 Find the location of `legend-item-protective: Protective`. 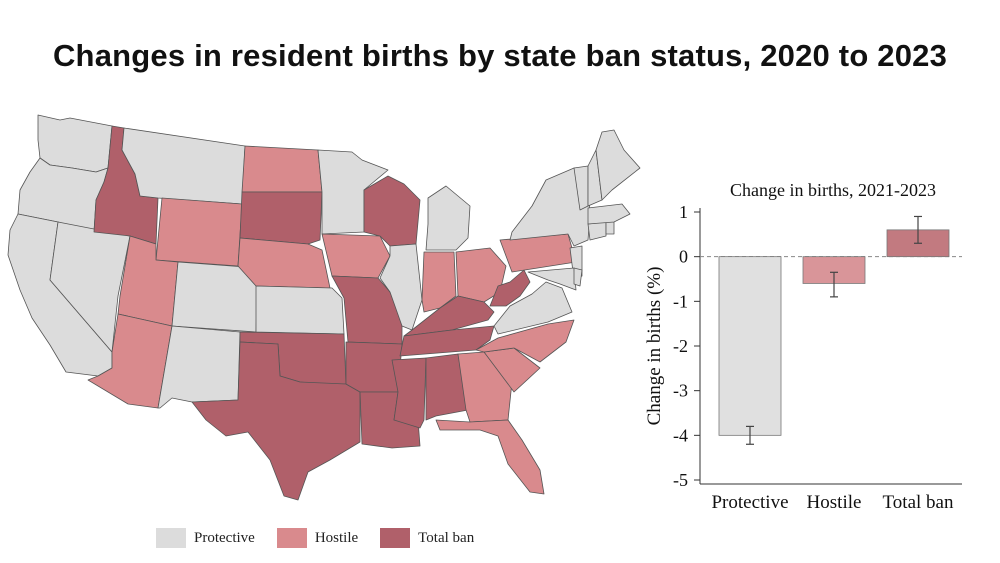

legend-item-protective: Protective is located at coordinates (205, 538).